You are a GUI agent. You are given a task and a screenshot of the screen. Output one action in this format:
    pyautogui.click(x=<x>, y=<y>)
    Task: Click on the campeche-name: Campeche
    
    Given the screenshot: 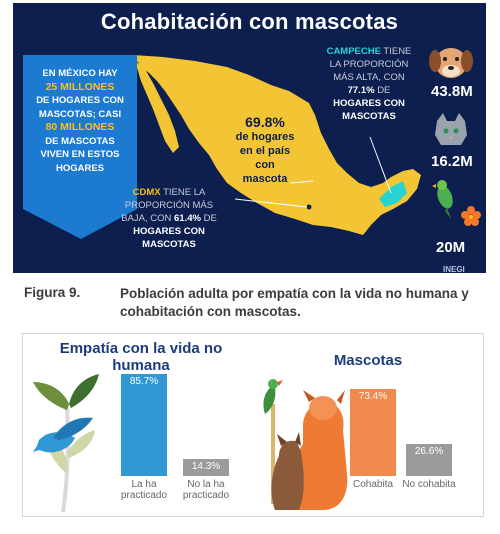 What is the action you would take?
    pyautogui.click(x=353, y=51)
    